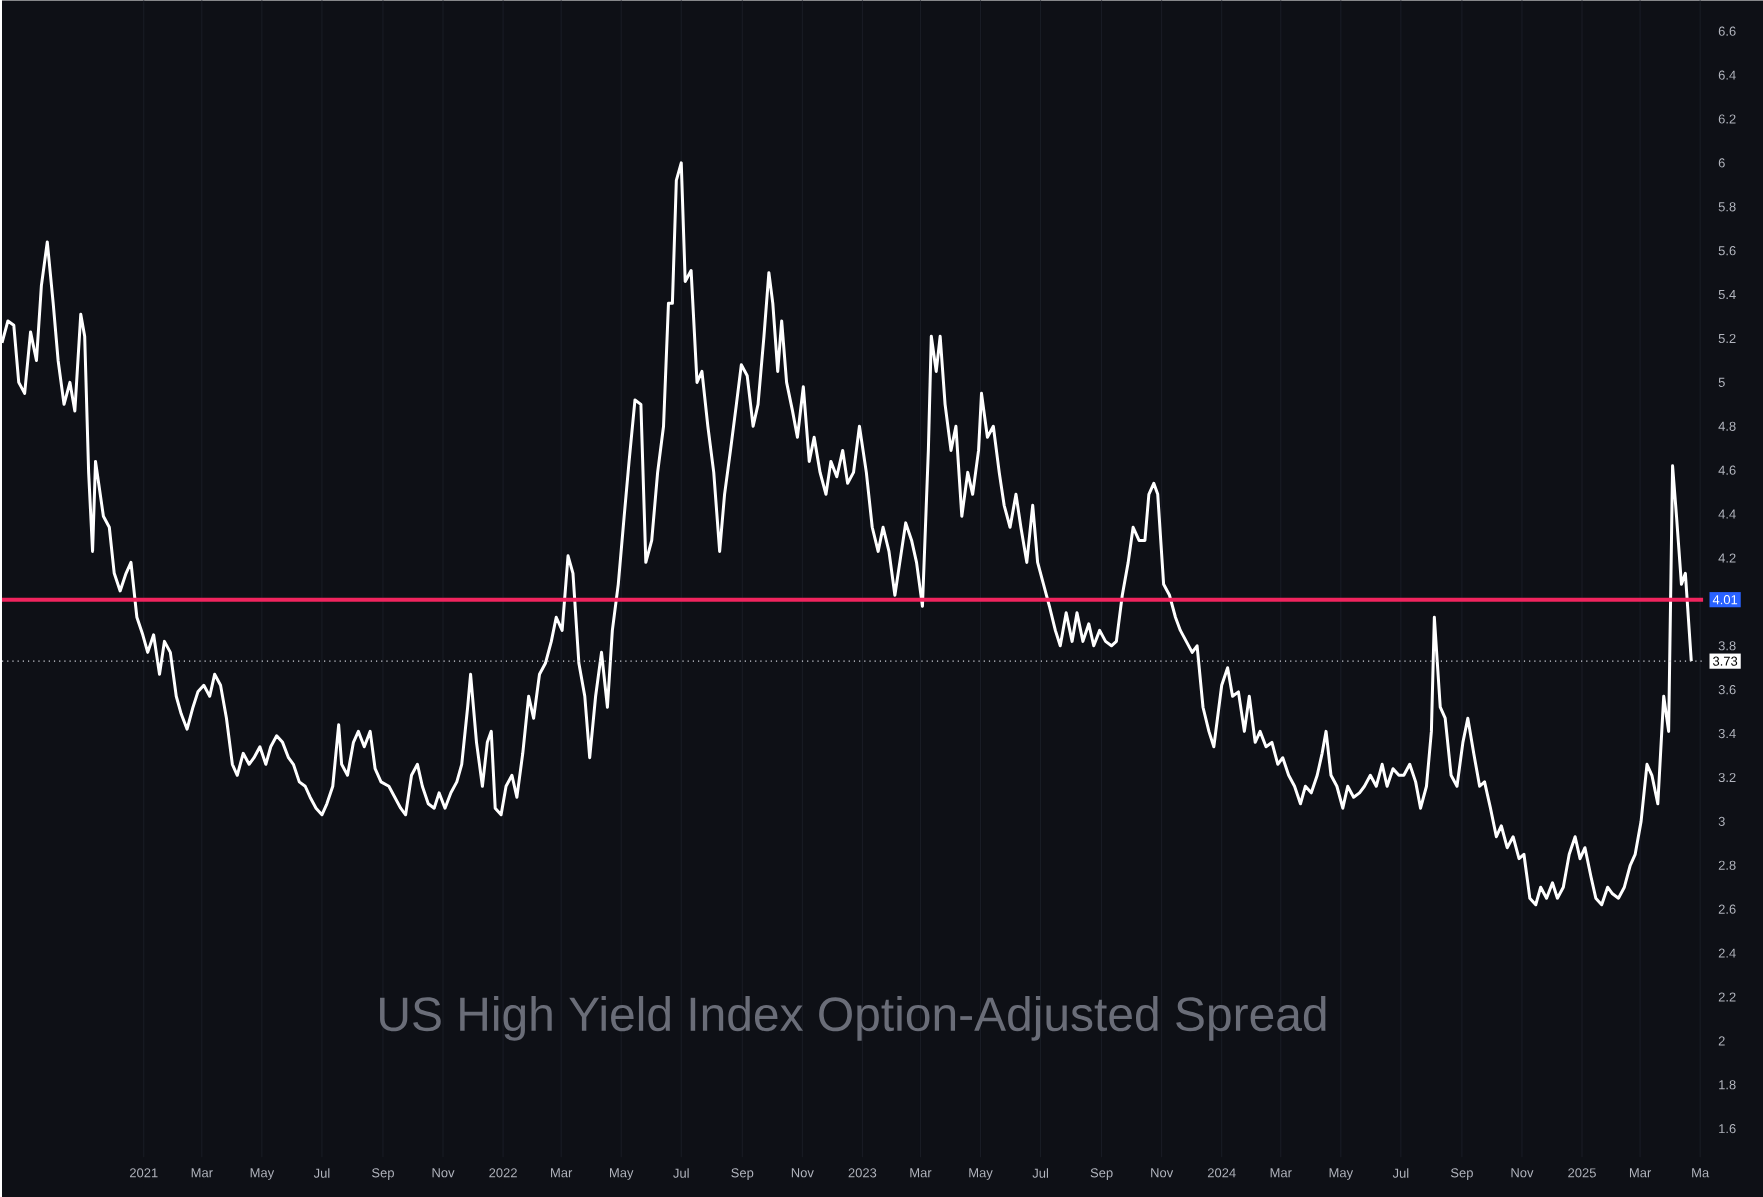 This screenshot has width=1763, height=1197. I want to click on y-tick-label: 2.4, so click(1727, 953).